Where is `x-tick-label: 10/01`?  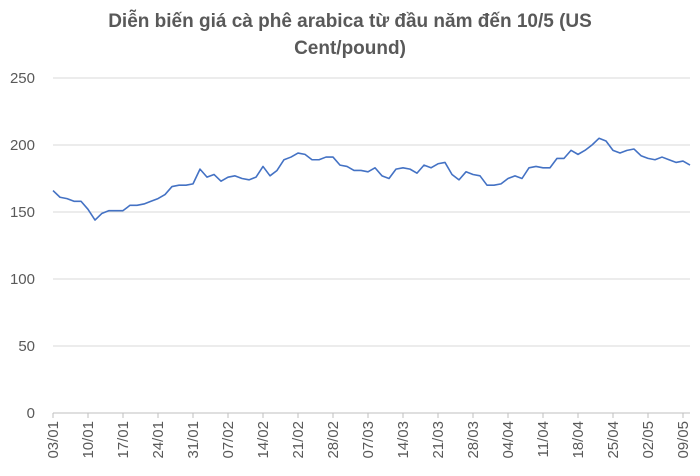 x-tick-label: 10/01 is located at coordinates (88, 440).